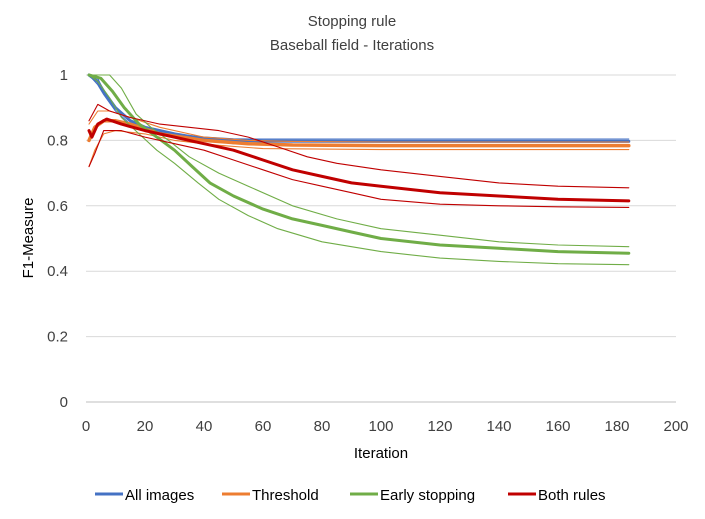 Image resolution: width=705 pixels, height=519 pixels. Describe the element at coordinates (204, 426) in the screenshot. I see `x-tick-label: 40` at that location.